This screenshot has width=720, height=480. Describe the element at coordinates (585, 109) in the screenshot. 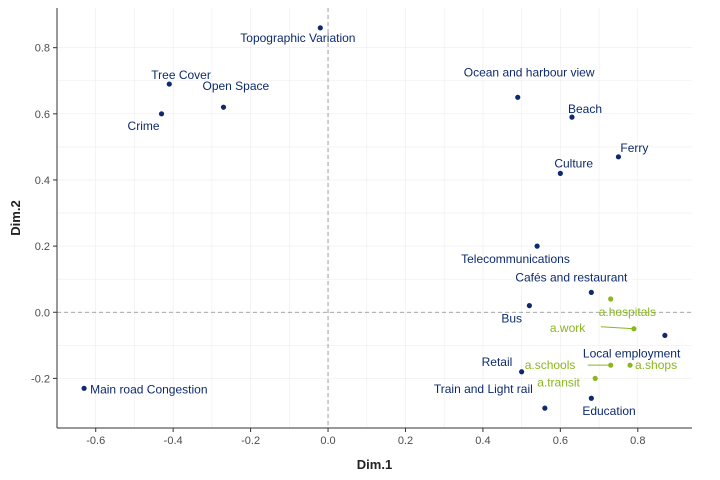

I see `point-label-beach: Beach` at that location.